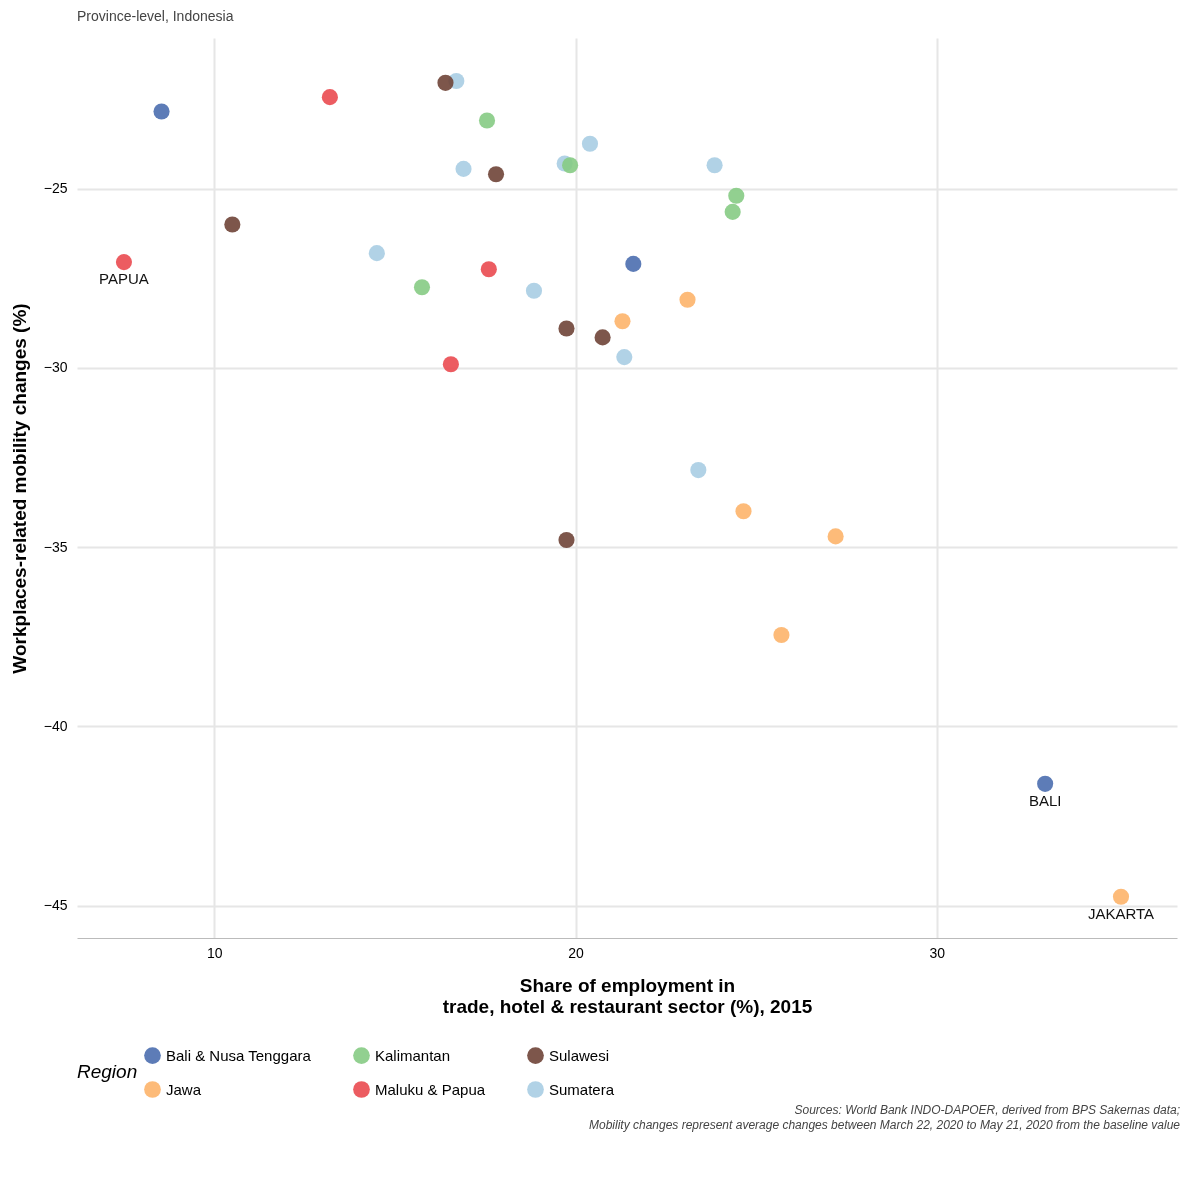 The width and height of the screenshot is (1200, 1200). What do you see at coordinates (124, 279) in the screenshot?
I see `annotation: PAPUA` at bounding box center [124, 279].